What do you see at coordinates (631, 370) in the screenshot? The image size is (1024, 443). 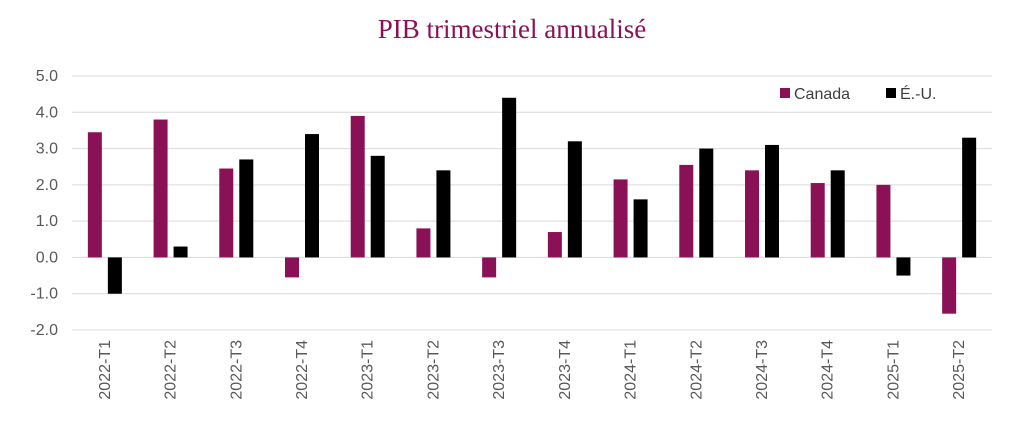 I see `x-tick-label: 2024-T1` at bounding box center [631, 370].